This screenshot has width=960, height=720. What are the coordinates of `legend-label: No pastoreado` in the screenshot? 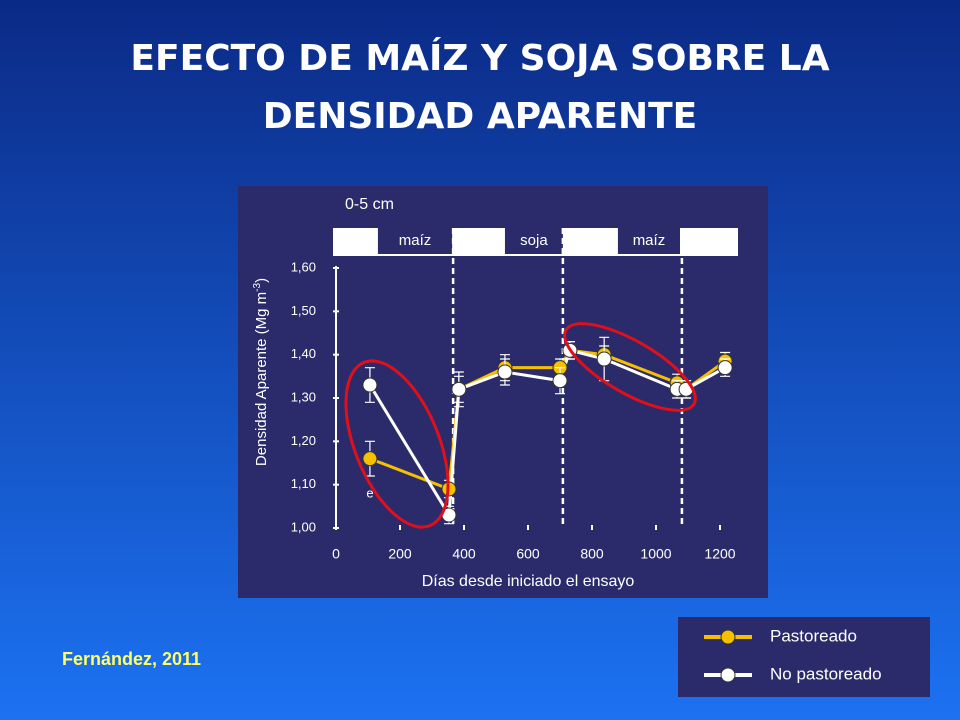 It's located at (826, 673).